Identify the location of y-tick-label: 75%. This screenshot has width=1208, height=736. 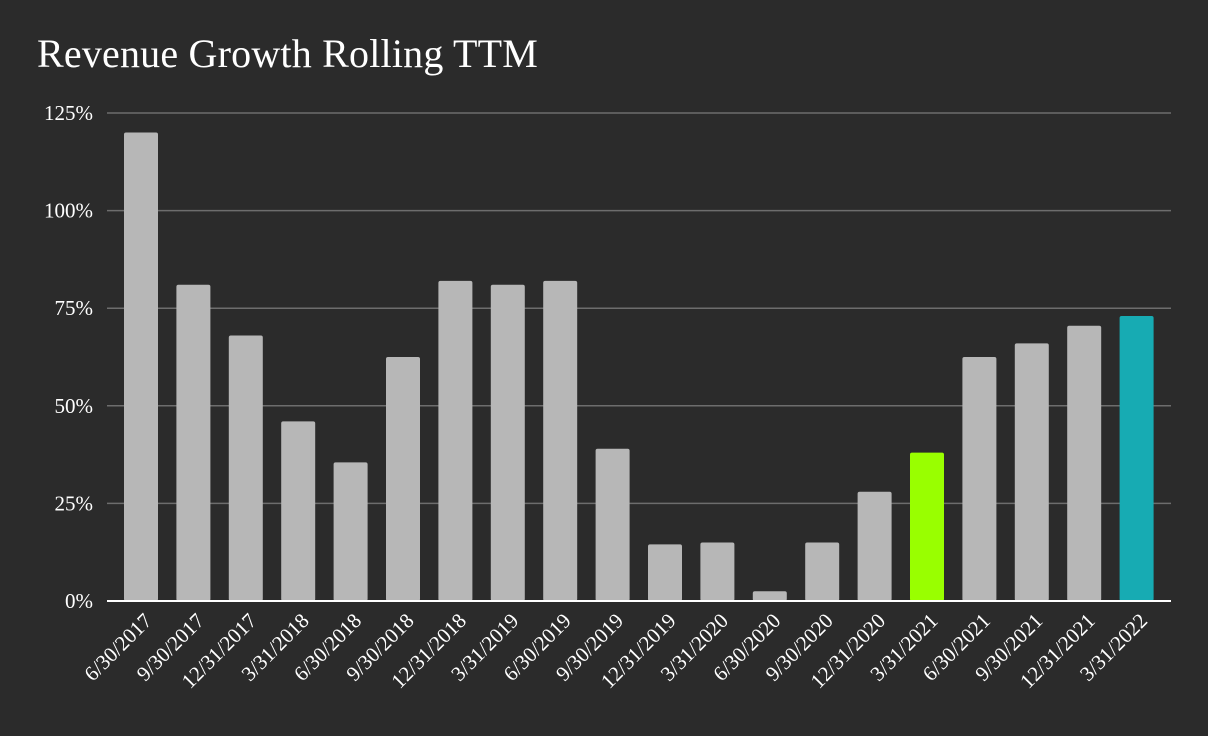
(74, 308).